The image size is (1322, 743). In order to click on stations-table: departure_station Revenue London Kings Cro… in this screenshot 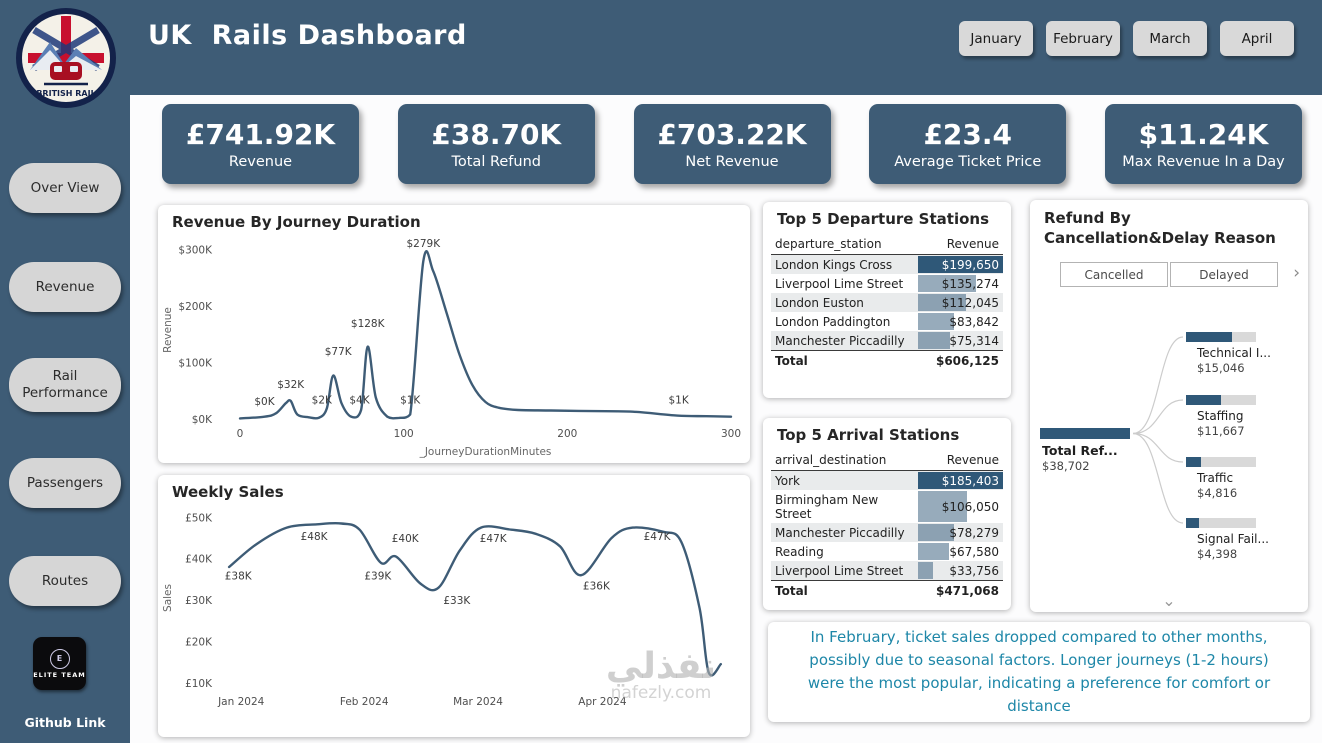, I will do `click(887, 302)`.